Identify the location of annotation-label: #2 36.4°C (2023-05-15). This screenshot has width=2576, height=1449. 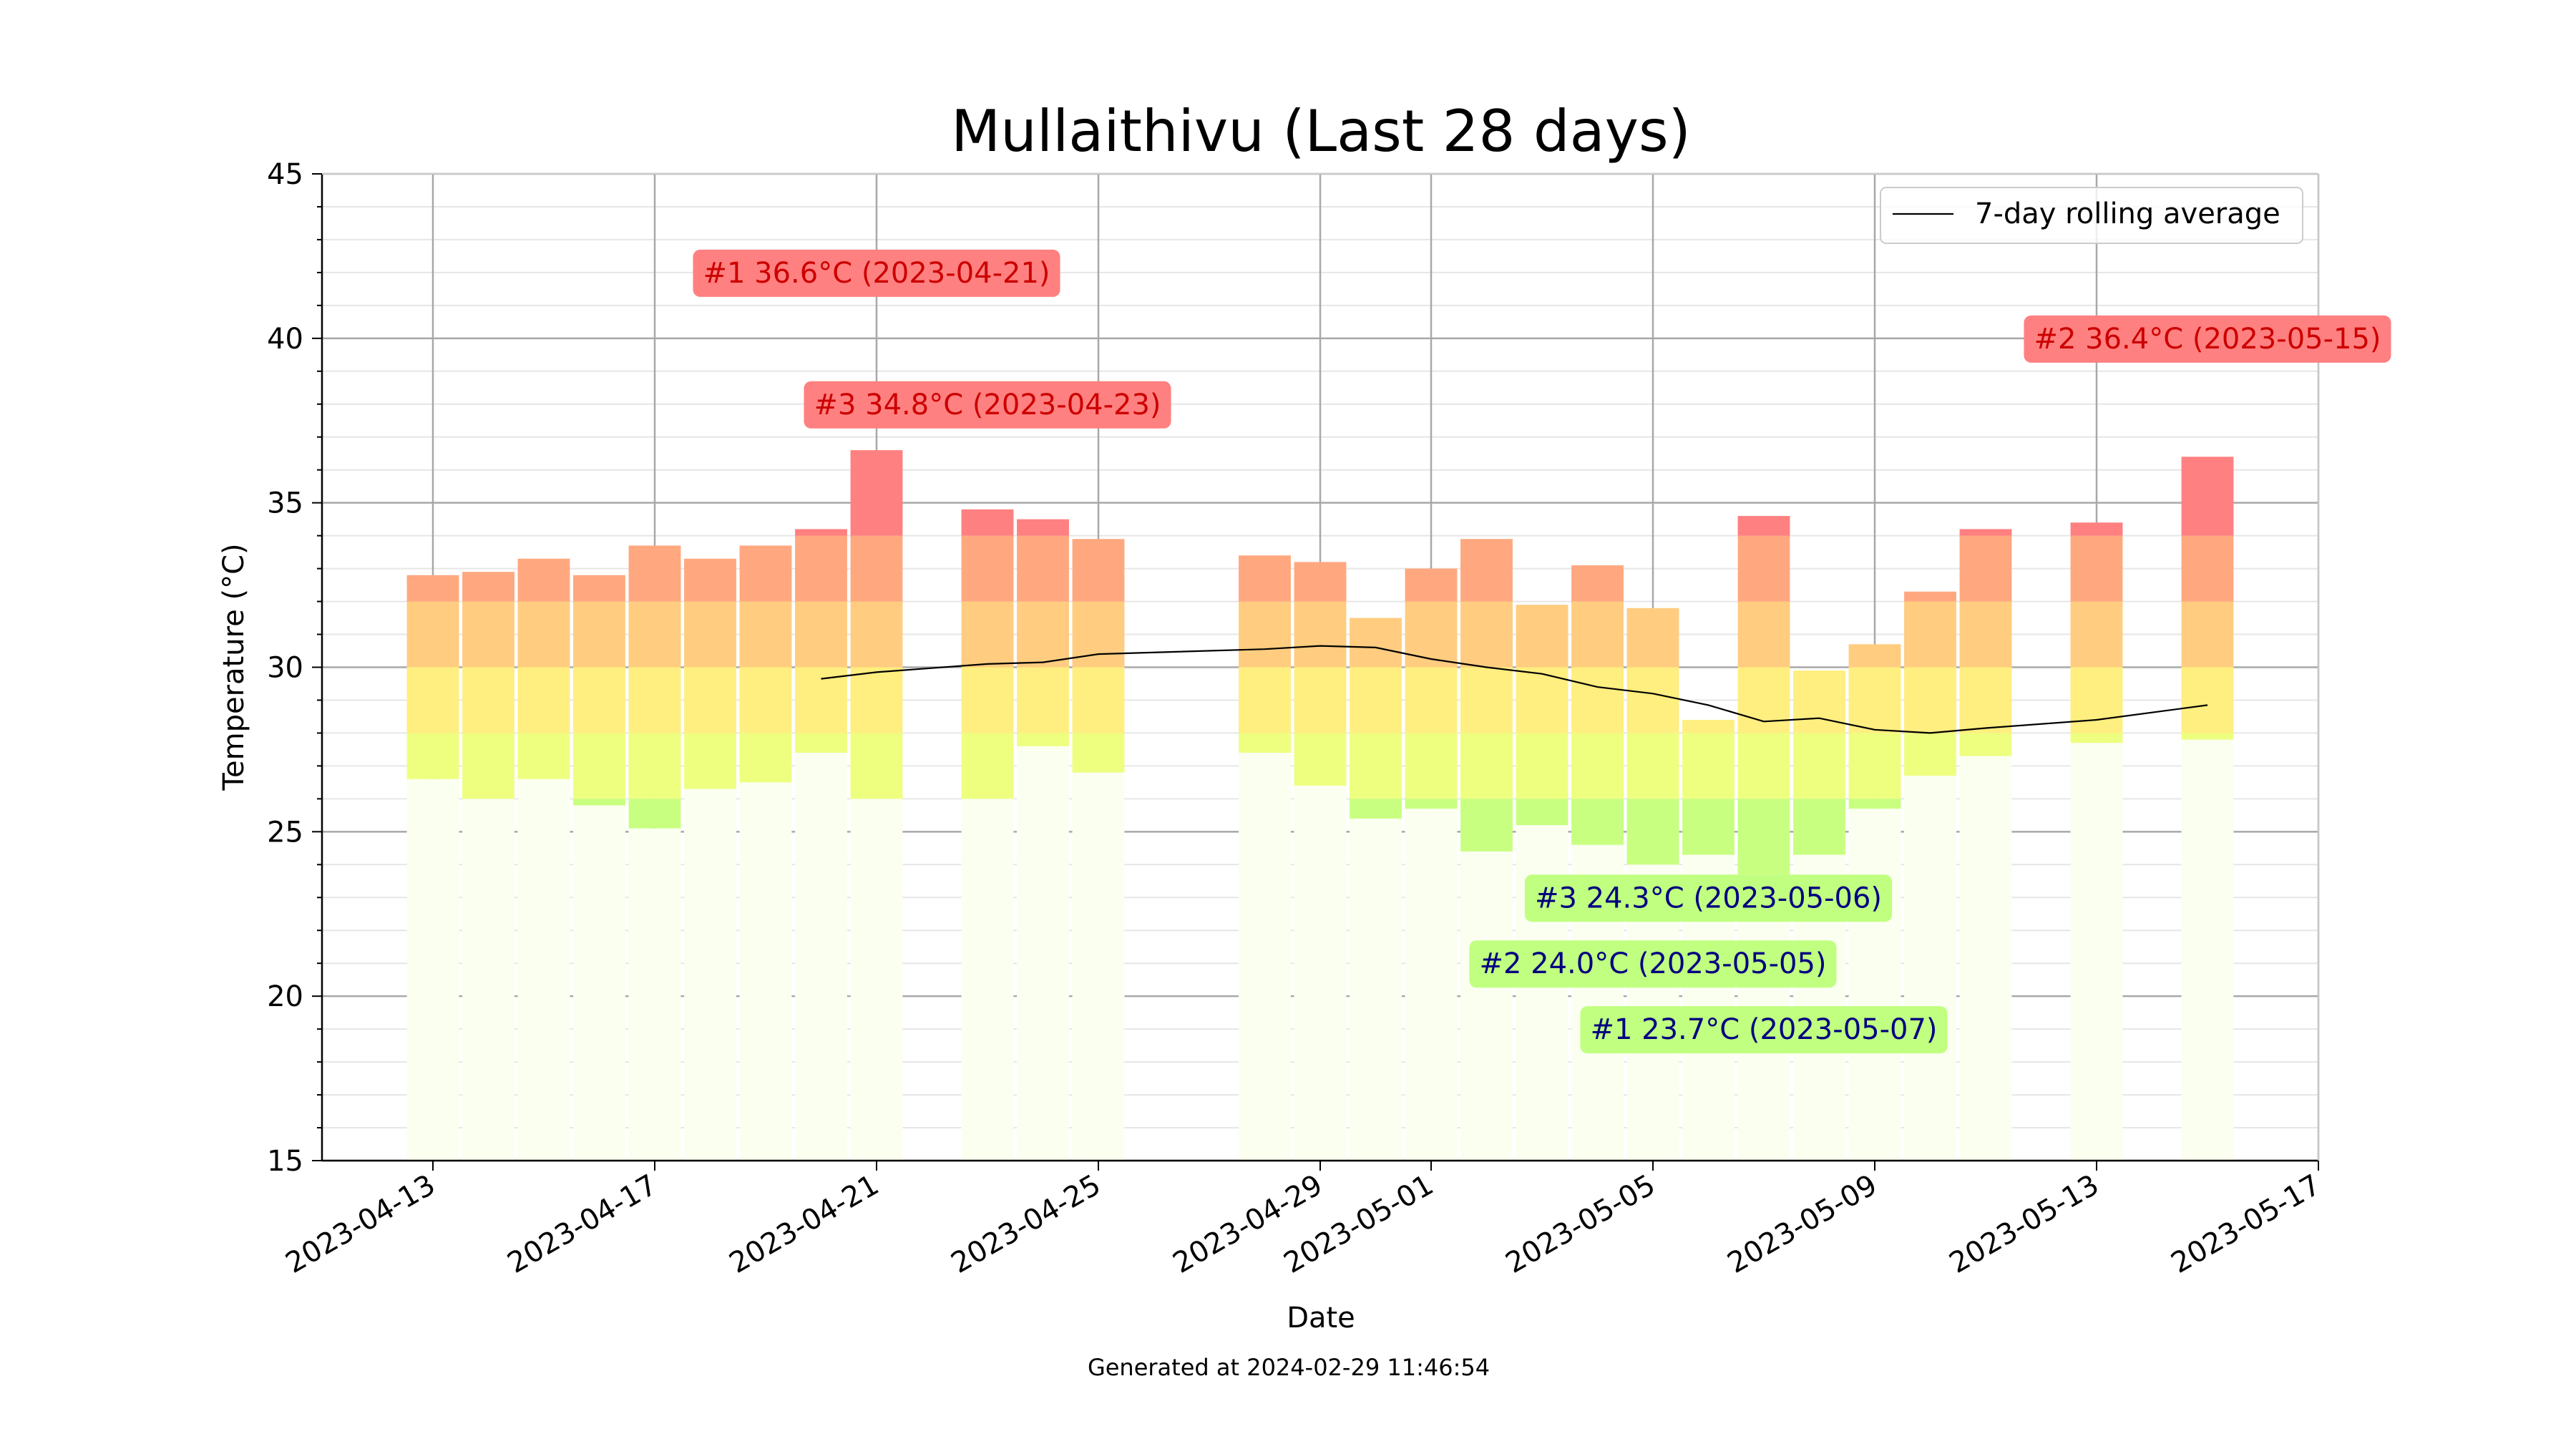
(2207, 339).